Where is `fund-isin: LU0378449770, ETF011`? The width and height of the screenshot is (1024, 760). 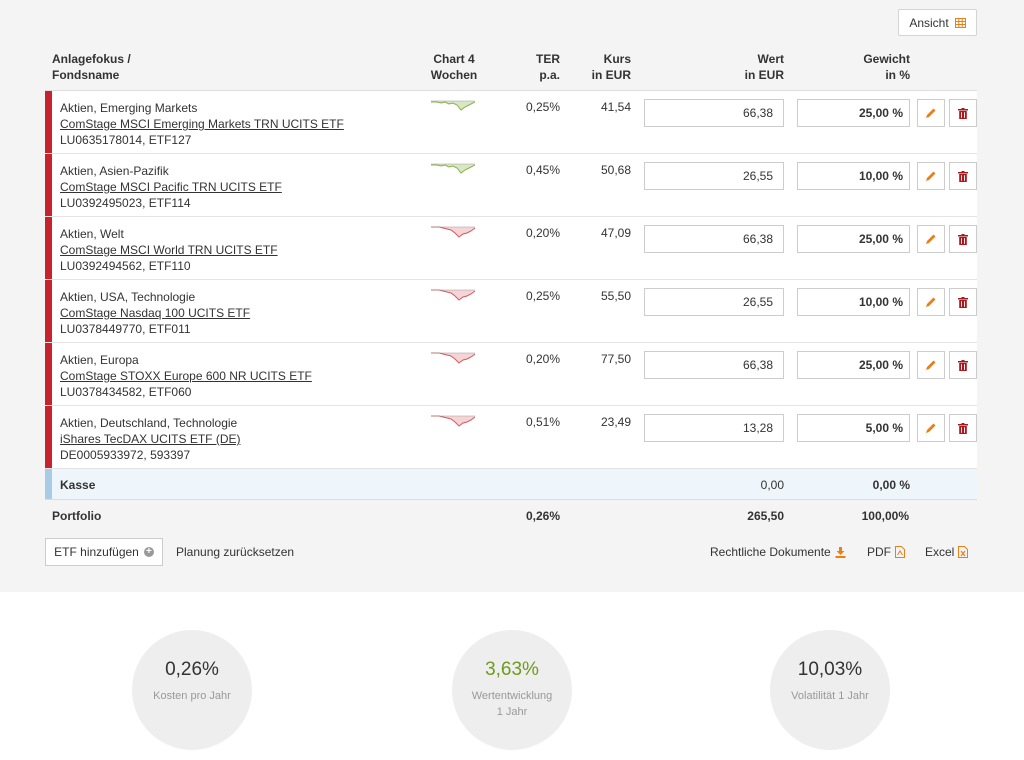
fund-isin: LU0378449770, ETF011 is located at coordinates (125, 329).